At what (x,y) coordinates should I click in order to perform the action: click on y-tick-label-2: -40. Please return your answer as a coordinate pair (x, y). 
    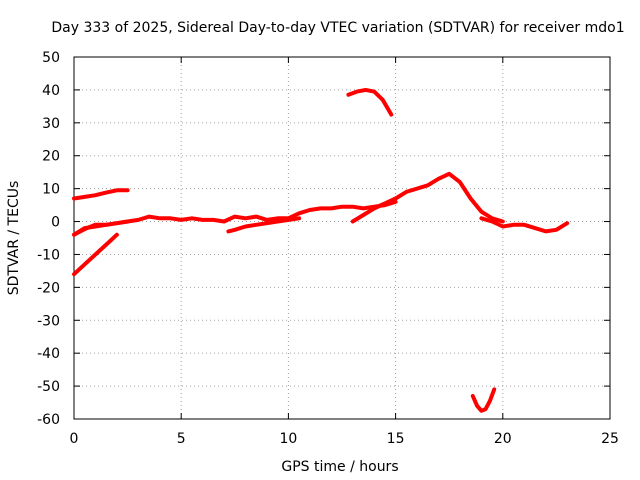
    Looking at the image, I should click on (48, 354).